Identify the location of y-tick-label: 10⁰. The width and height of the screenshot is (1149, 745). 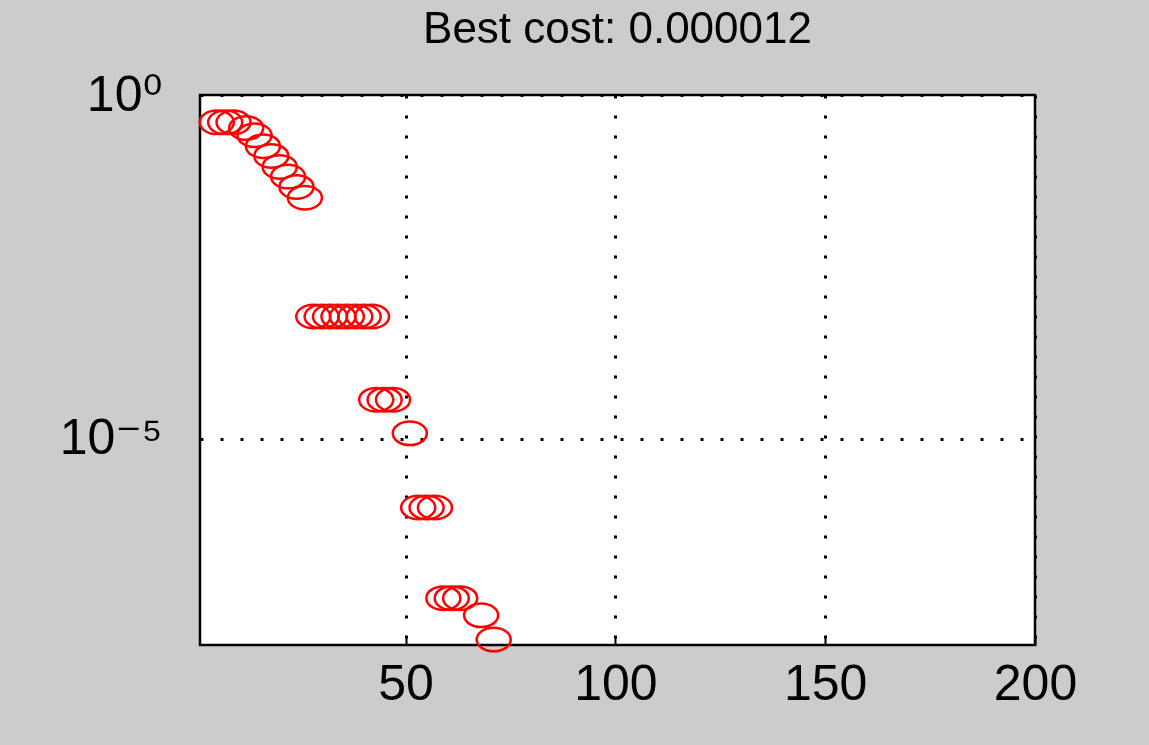
(124, 93).